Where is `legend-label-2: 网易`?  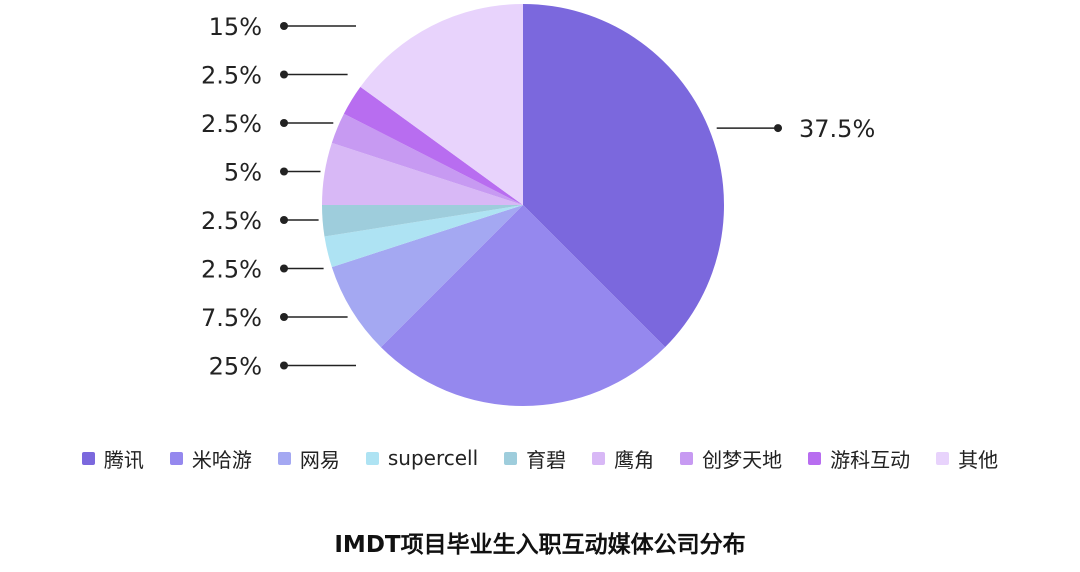 legend-label-2: 网易 is located at coordinates (319, 459).